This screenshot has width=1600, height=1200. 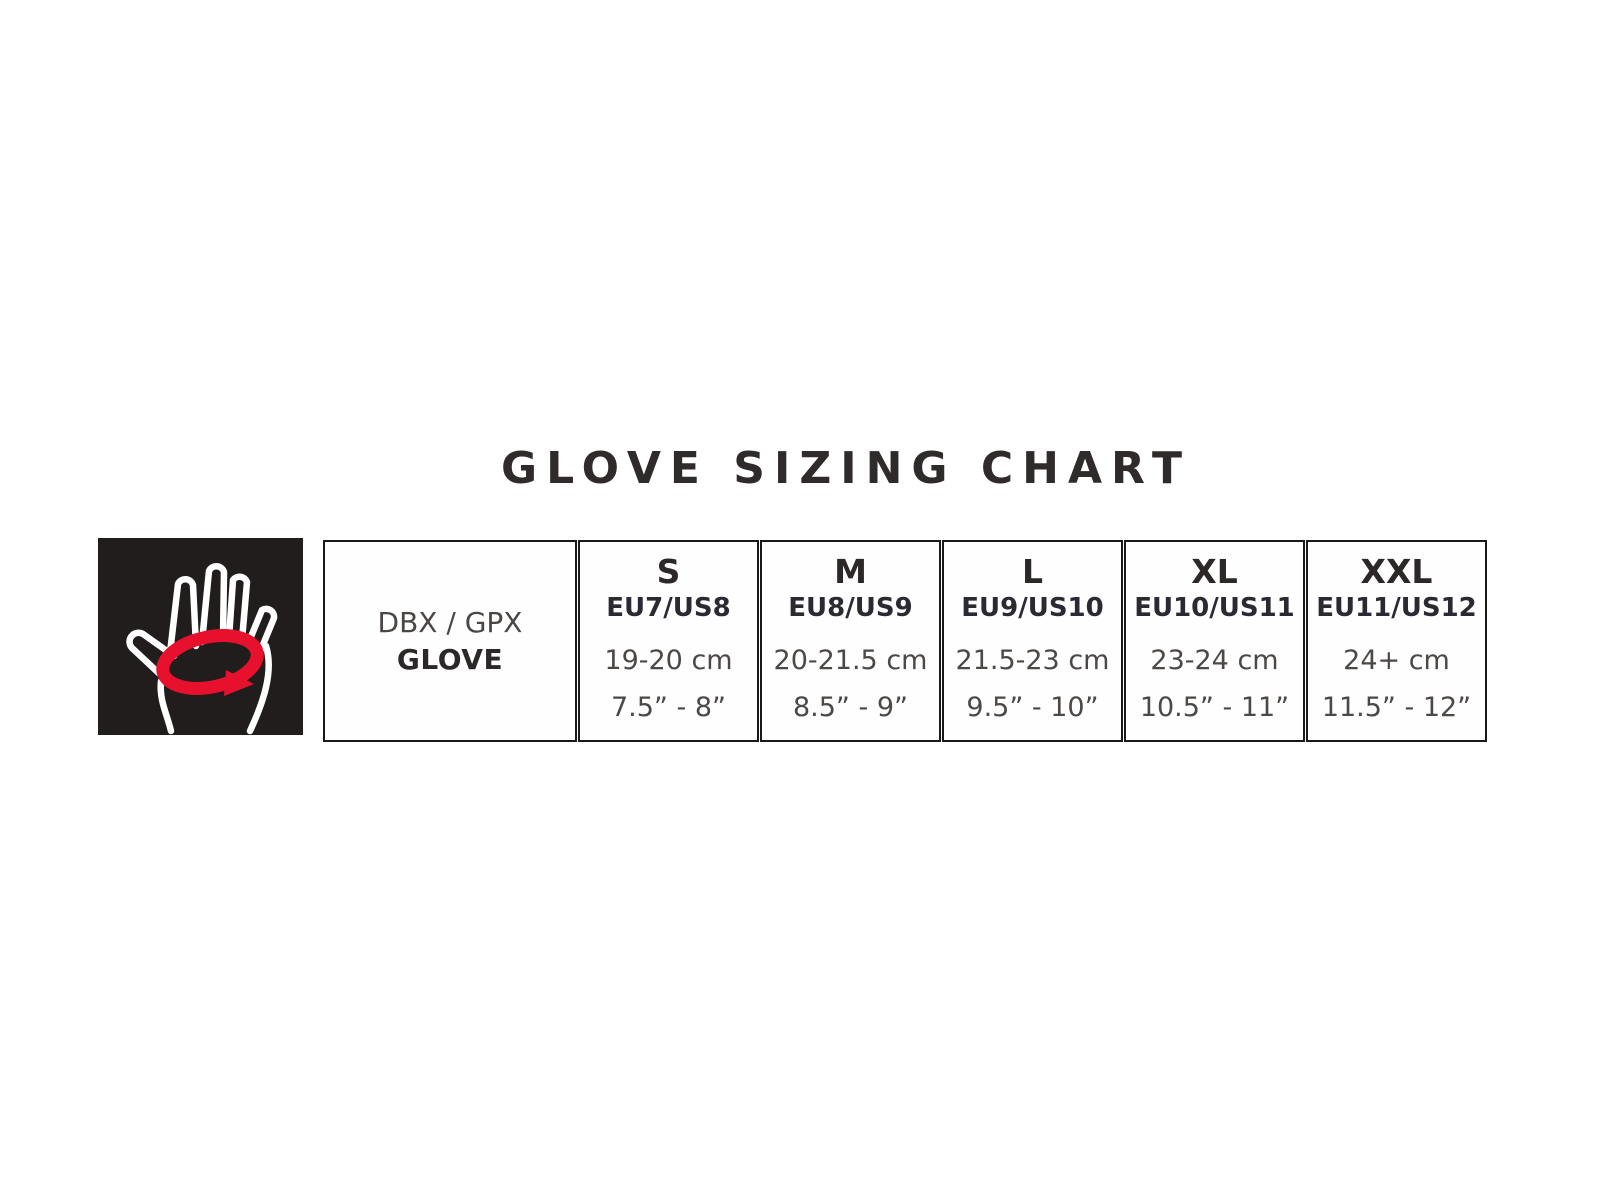 I want to click on size-eu-us: EU7/US8, so click(x=668, y=608).